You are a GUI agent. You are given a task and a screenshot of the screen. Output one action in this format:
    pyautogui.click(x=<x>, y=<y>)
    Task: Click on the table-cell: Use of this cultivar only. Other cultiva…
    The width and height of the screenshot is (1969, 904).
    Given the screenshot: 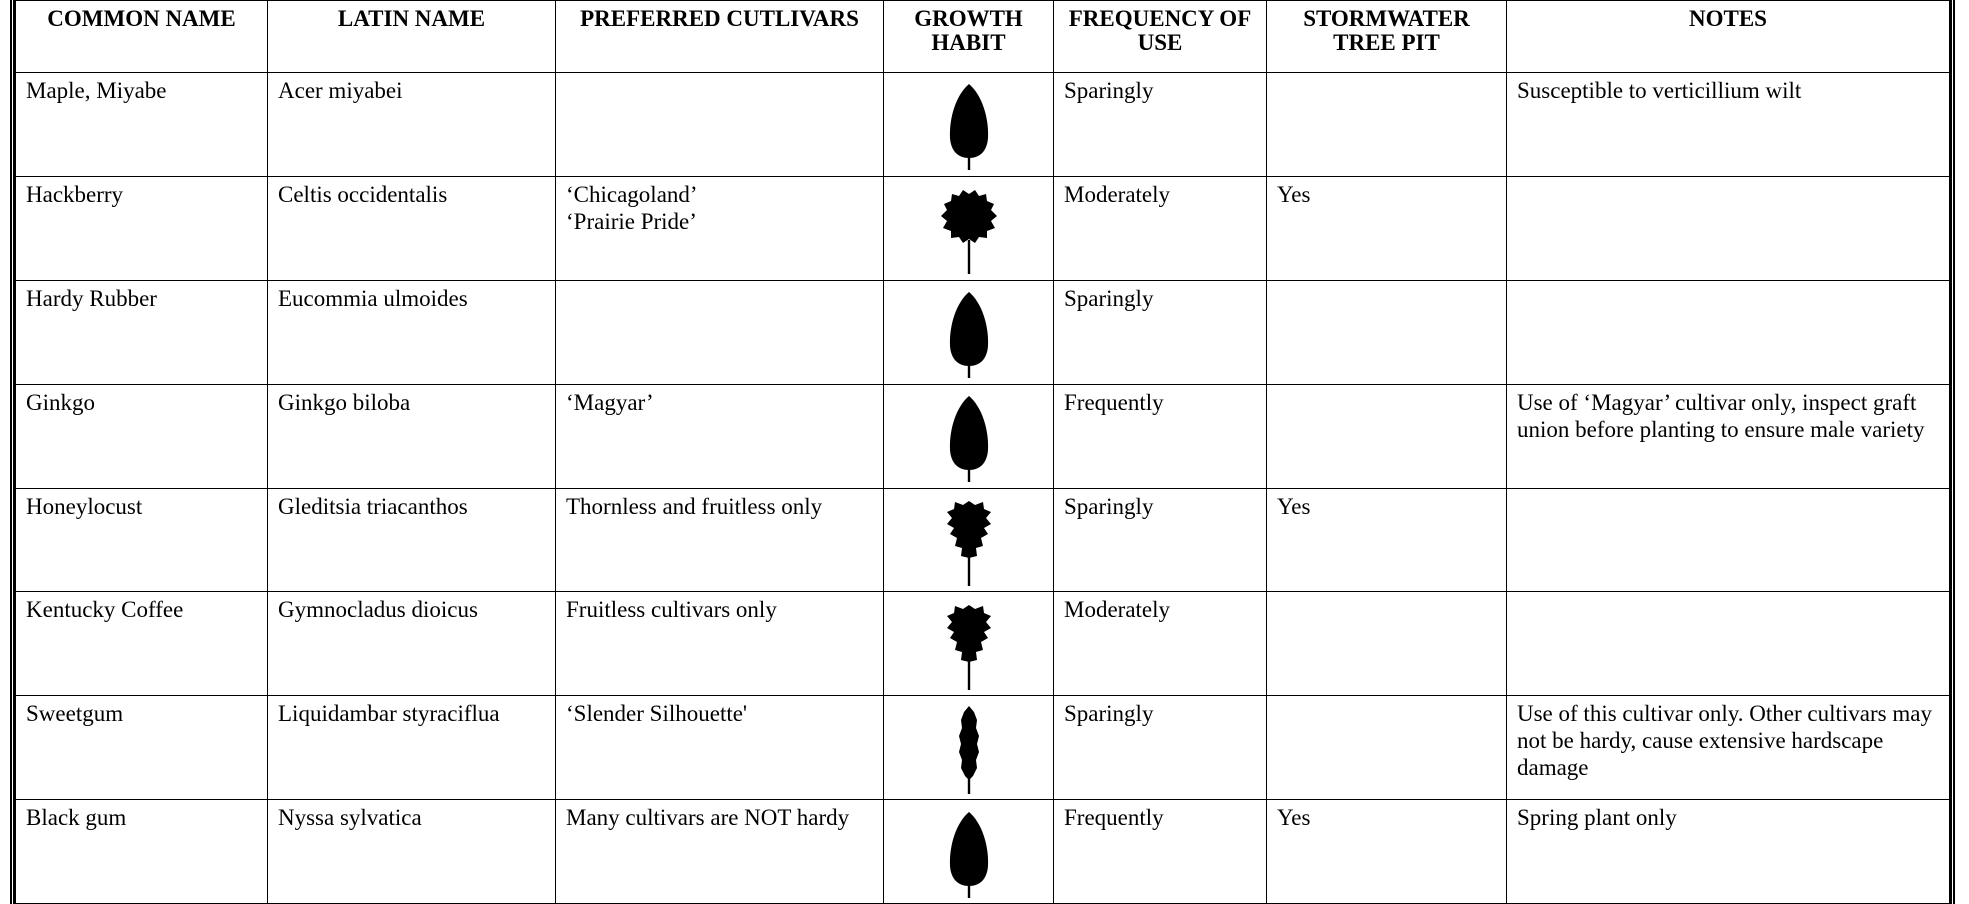 What is the action you would take?
    pyautogui.click(x=1728, y=748)
    